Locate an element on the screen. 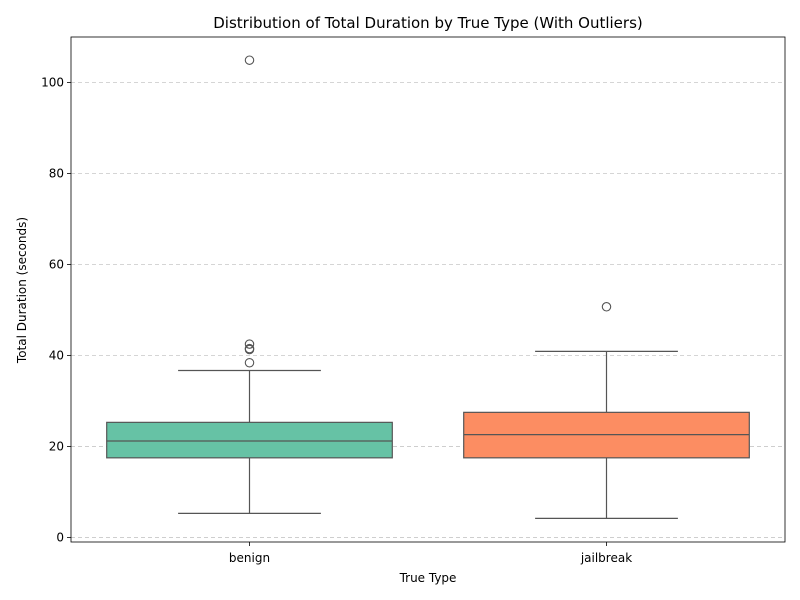 This screenshot has height=600, width=800. iqr-box is located at coordinates (249, 440).